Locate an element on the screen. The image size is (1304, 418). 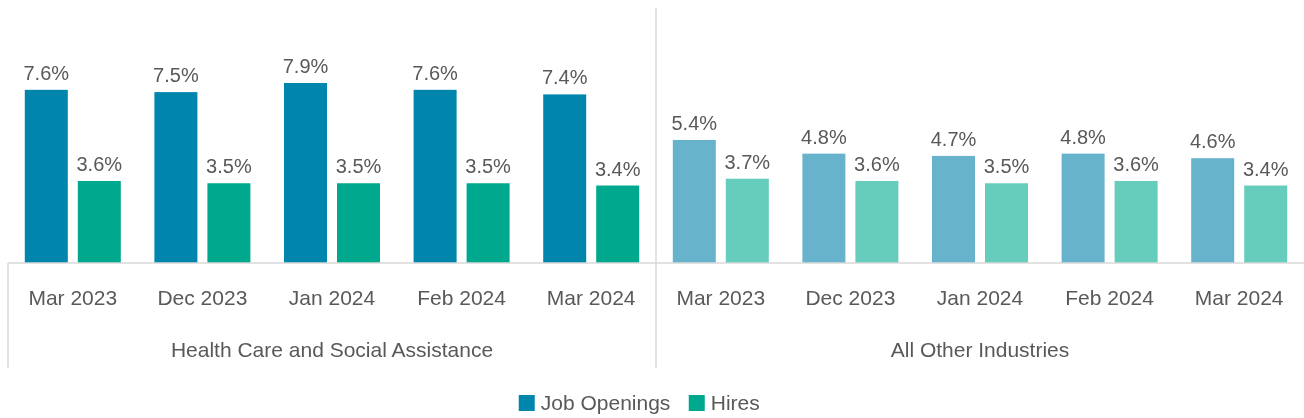
legend-label: Job Openings is located at coordinates (605, 402).